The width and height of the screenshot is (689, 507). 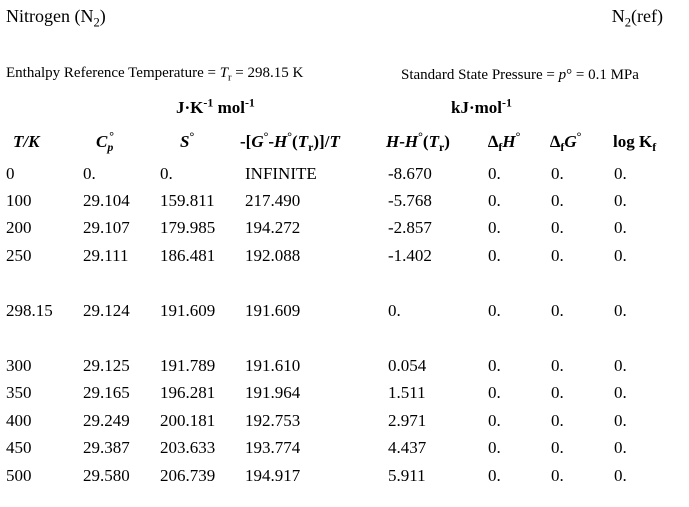 I want to click on s-symbol: S, so click(x=185, y=141).